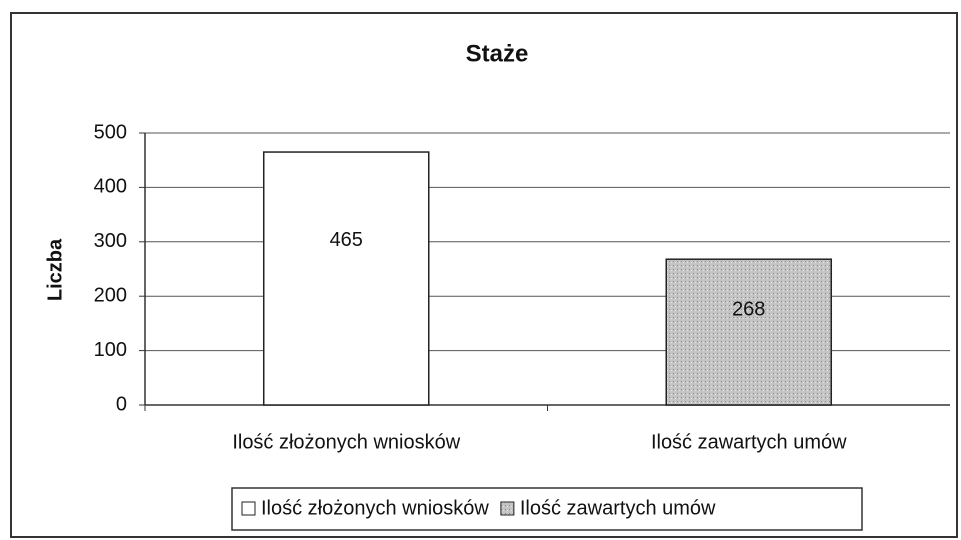 Image resolution: width=961 pixels, height=540 pixels. Describe the element at coordinates (110, 295) in the screenshot. I see `y-tick-label: 200` at that location.